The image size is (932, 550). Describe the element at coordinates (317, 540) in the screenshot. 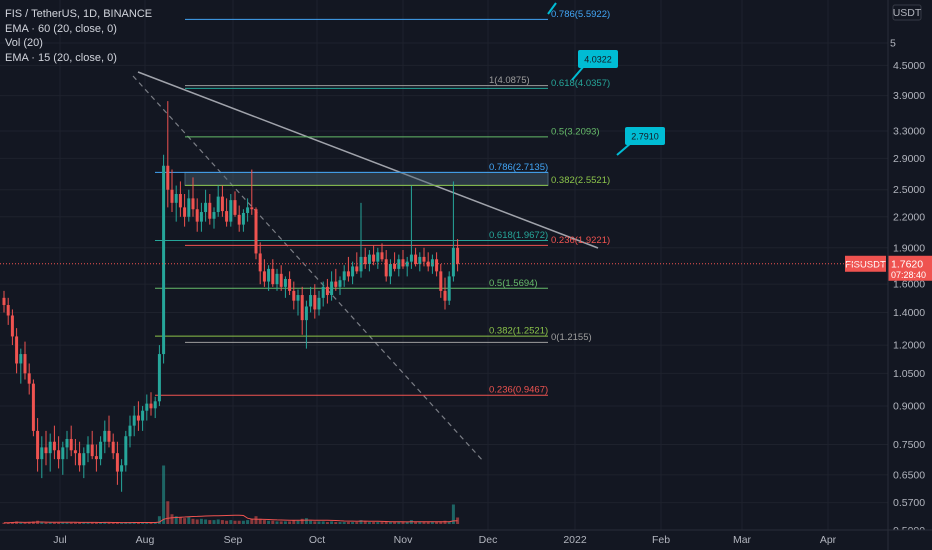

I see `time-tick: Oct` at that location.